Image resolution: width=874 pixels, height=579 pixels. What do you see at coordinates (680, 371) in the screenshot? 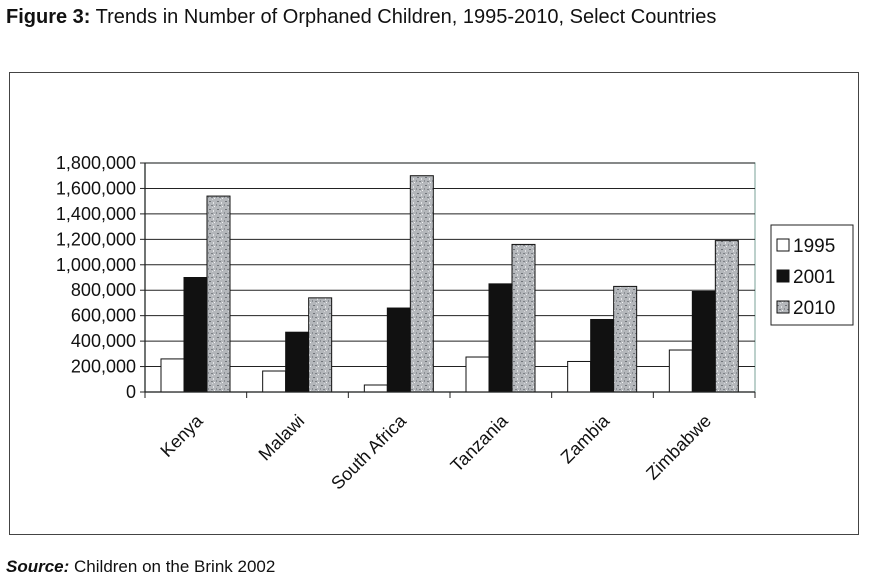
I see `bar-1995-zimbabwe` at bounding box center [680, 371].